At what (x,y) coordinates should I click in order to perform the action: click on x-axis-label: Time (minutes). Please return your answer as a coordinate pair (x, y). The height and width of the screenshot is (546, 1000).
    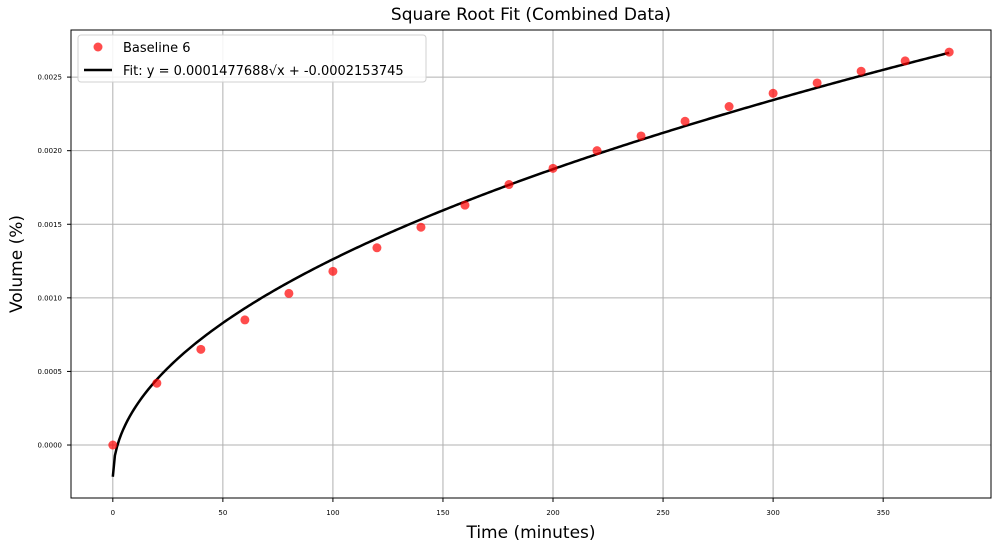
    Looking at the image, I should click on (530, 533).